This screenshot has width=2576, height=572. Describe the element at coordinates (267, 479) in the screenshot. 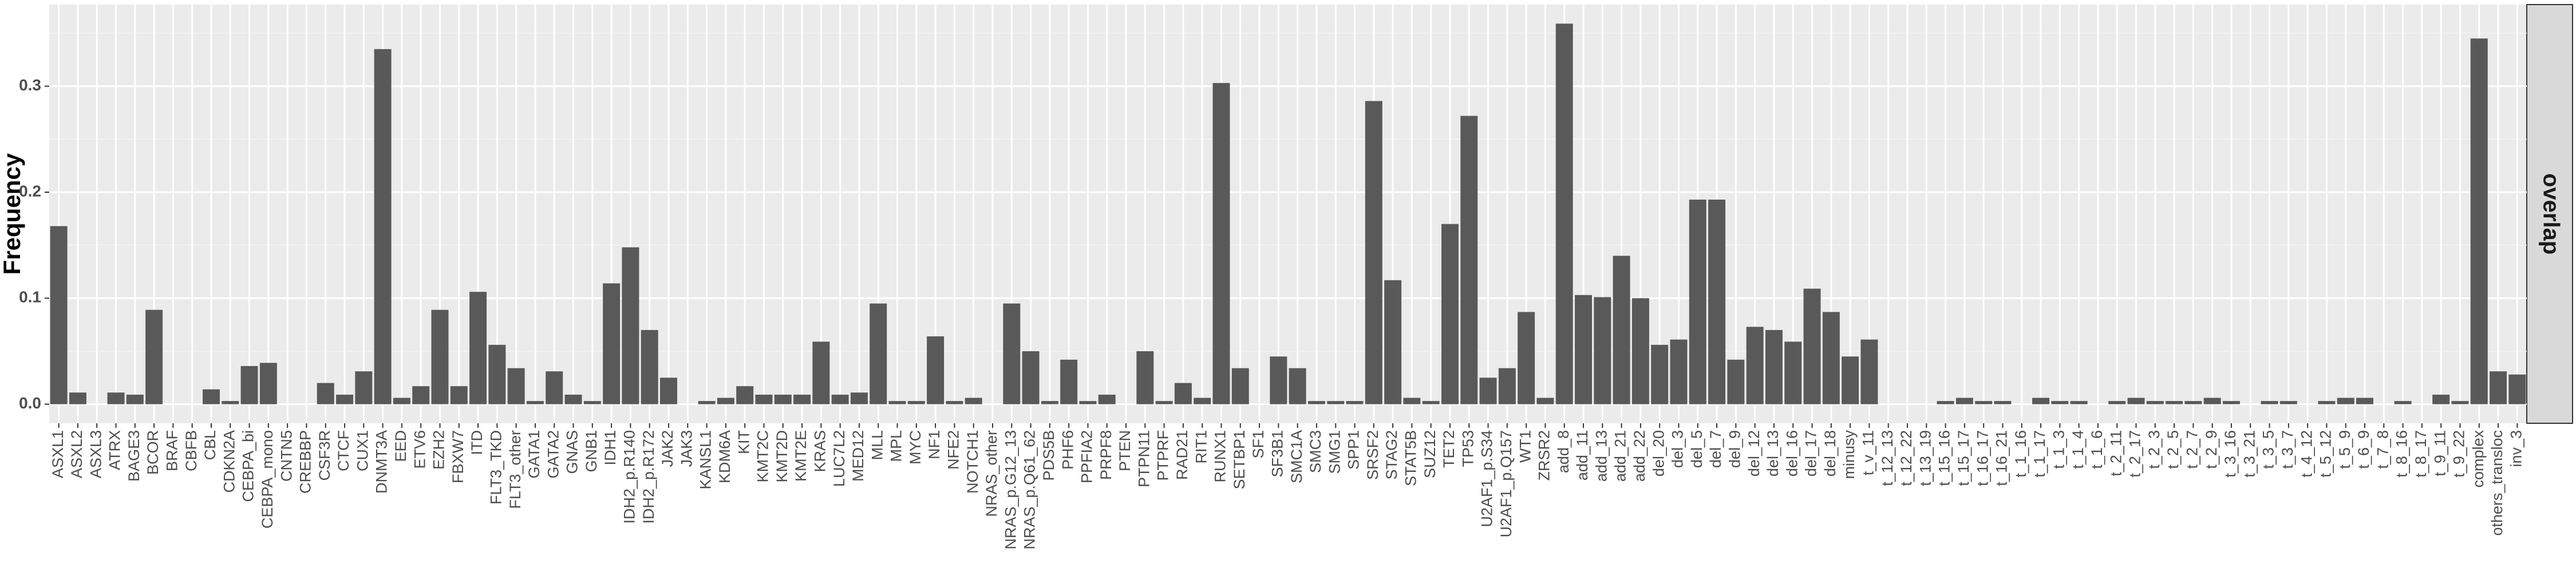

I see `x-tick-label: CEBPA_mono` at that location.